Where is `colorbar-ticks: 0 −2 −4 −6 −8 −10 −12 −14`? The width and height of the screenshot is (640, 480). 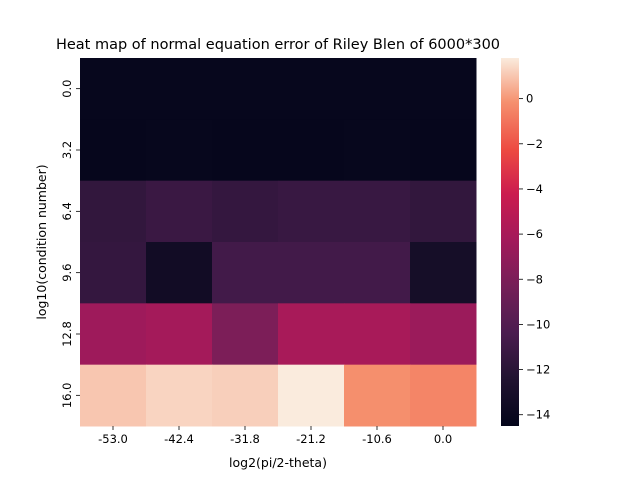
colorbar-ticks: 0 −2 −4 −6 −8 −10 −12 −14 is located at coordinates (534, 257).